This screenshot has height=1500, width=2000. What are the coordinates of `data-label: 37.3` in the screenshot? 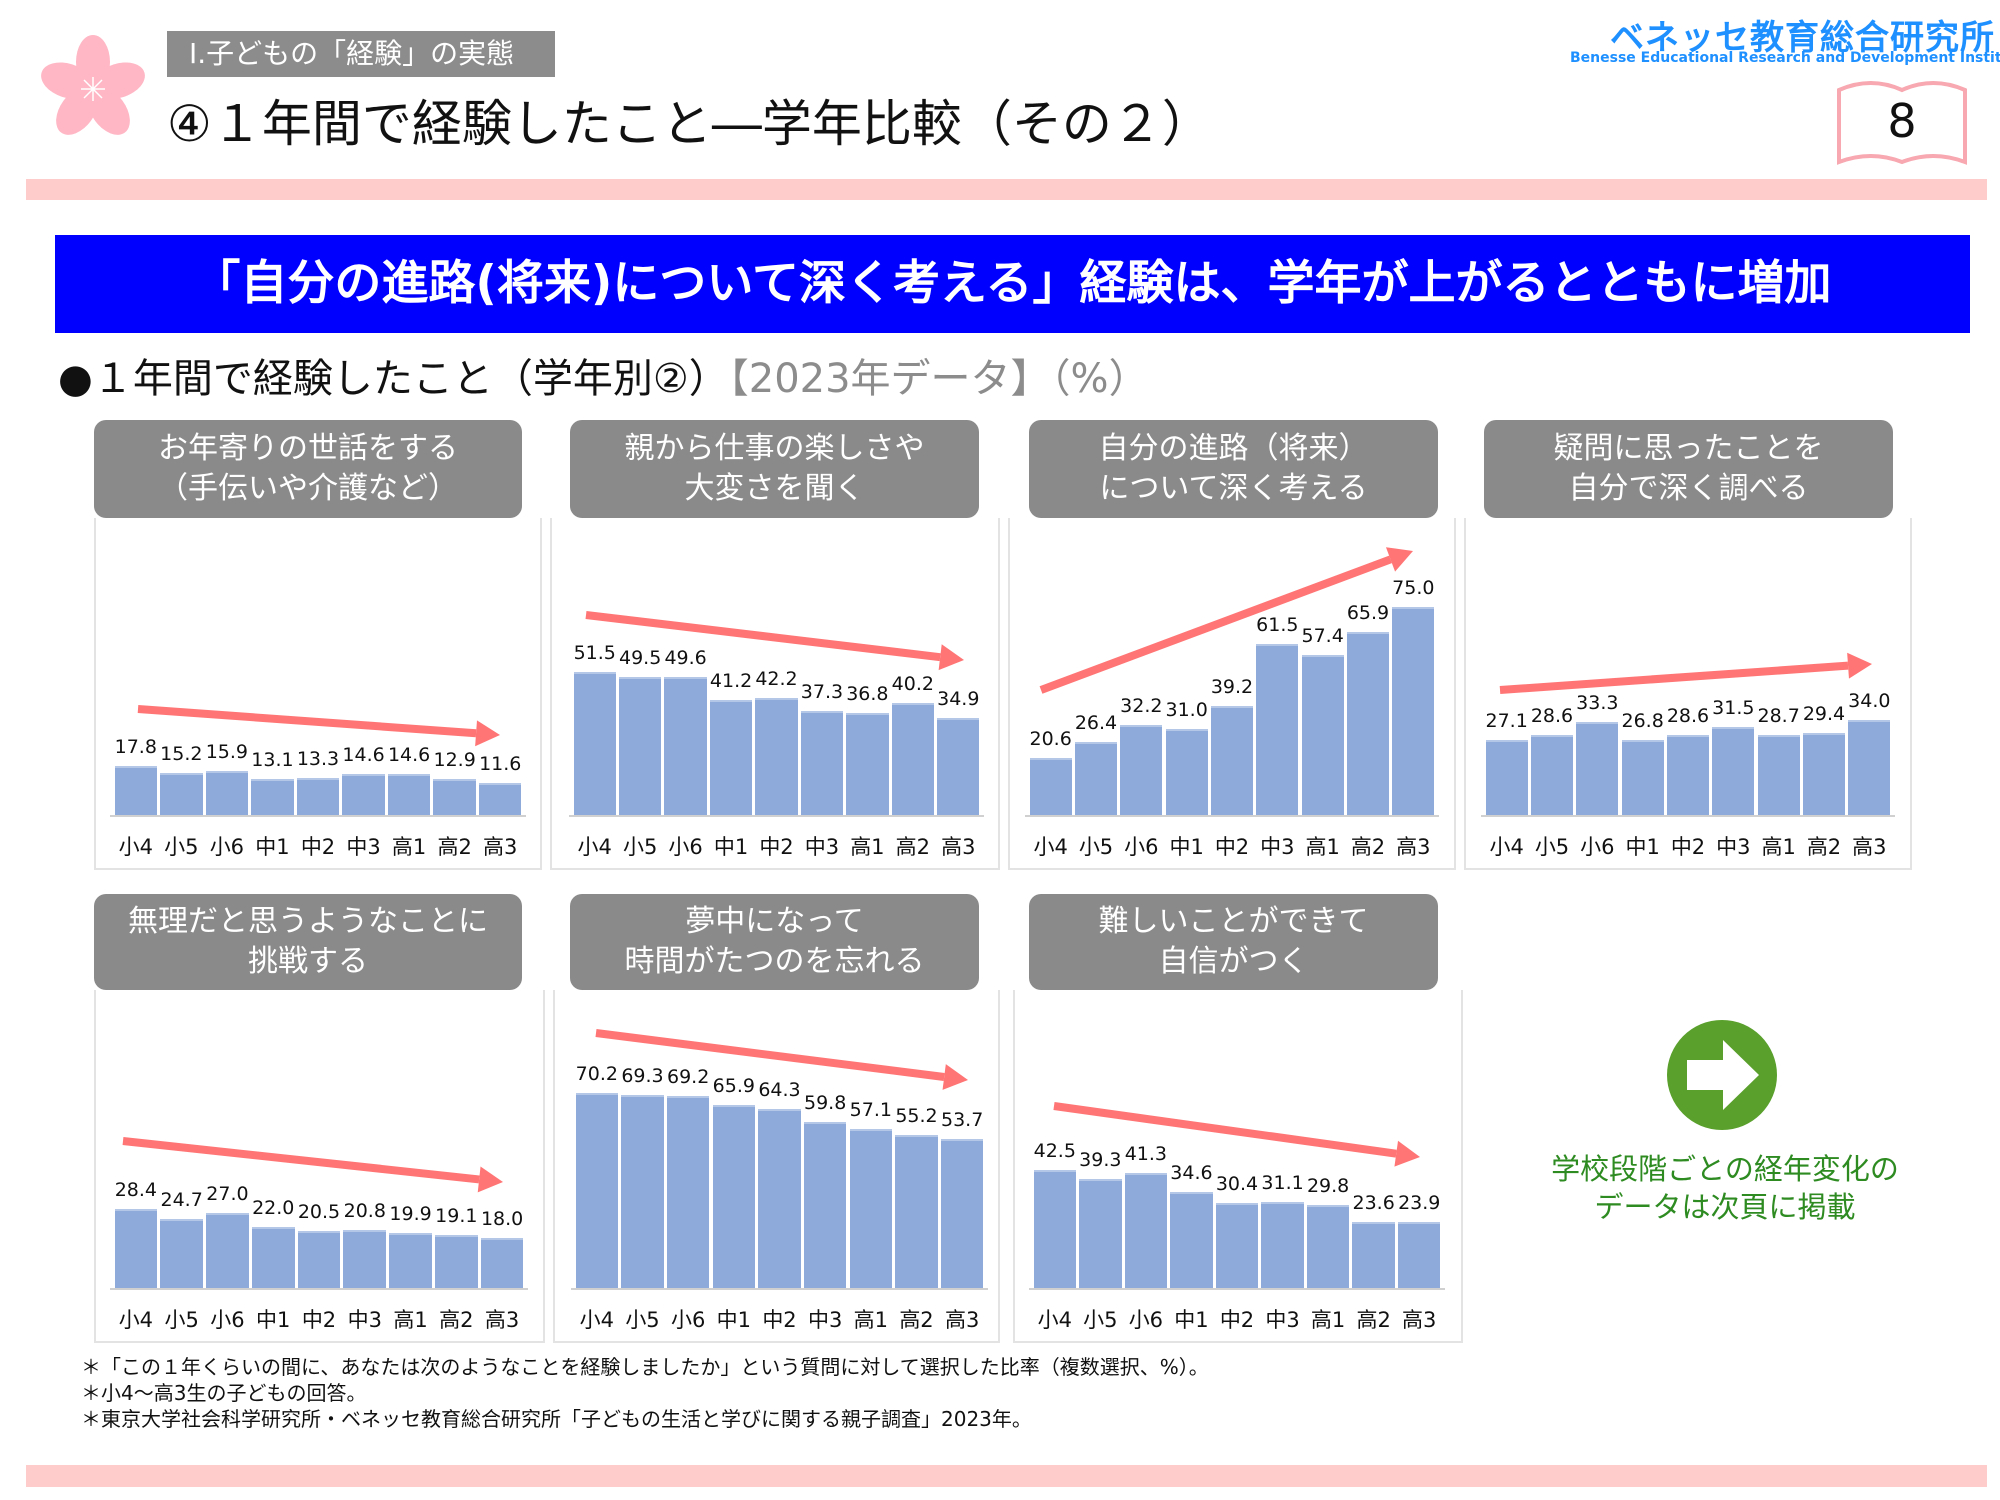 It's located at (822, 692).